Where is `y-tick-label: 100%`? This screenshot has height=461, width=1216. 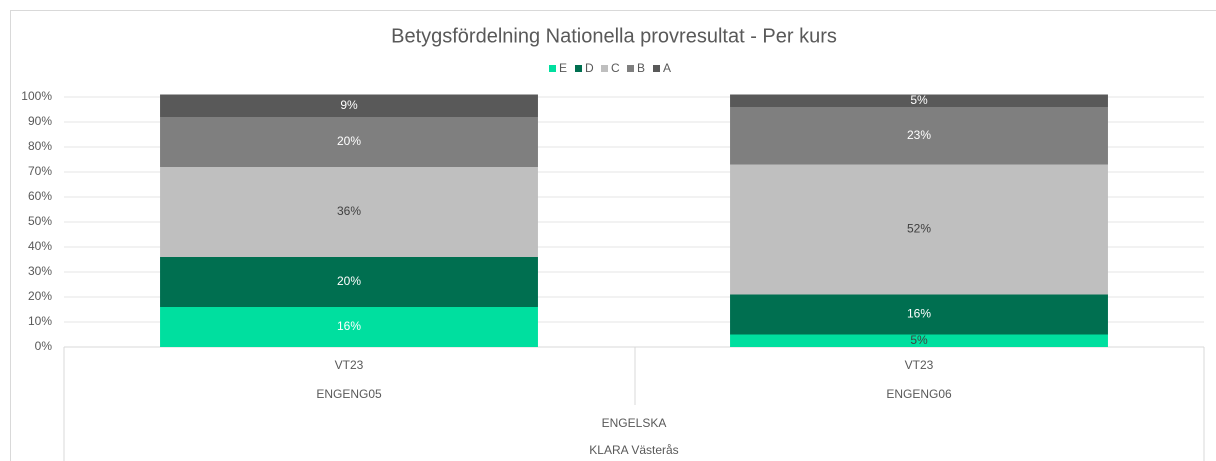
y-tick-label: 100% is located at coordinates (36, 96).